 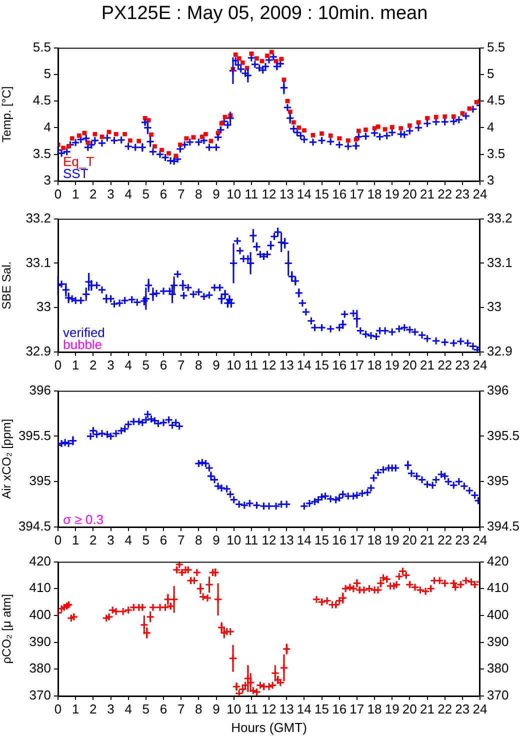 I want to click on annotation: bubble, so click(x=82, y=344).